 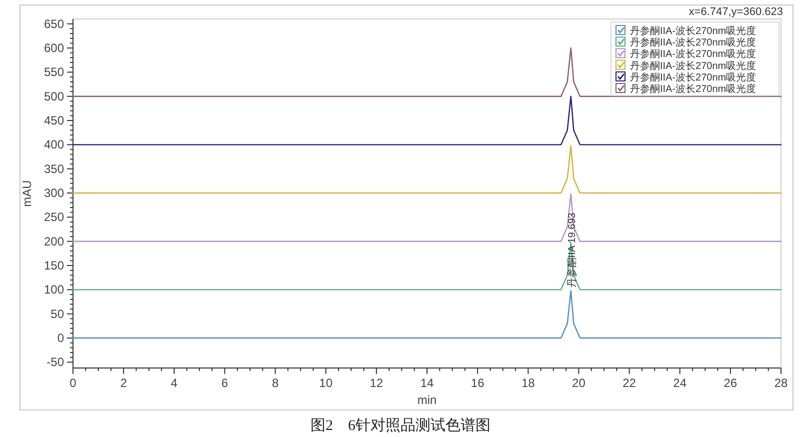 What do you see at coordinates (54, 23) in the screenshot?
I see `y-tick-label: 650` at bounding box center [54, 23].